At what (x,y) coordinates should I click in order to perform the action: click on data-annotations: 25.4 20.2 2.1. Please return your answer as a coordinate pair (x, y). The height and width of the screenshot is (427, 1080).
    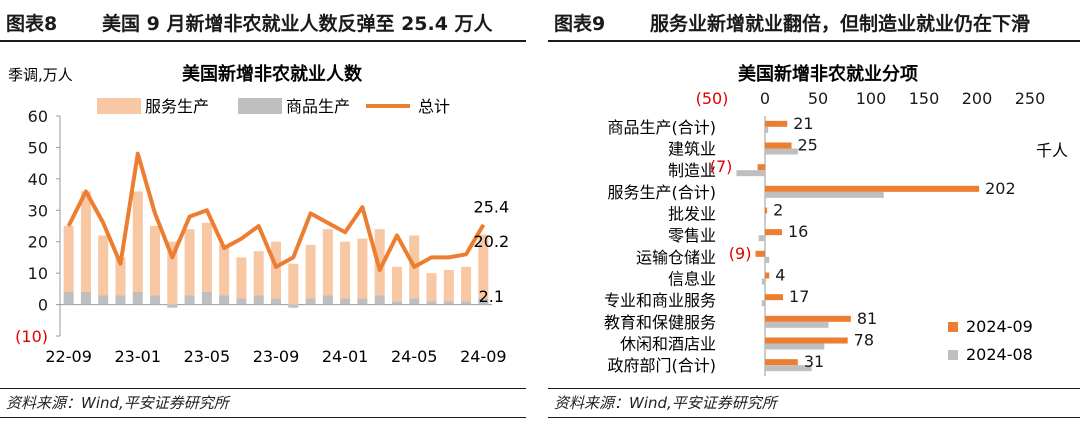
    Looking at the image, I should click on (492, 252).